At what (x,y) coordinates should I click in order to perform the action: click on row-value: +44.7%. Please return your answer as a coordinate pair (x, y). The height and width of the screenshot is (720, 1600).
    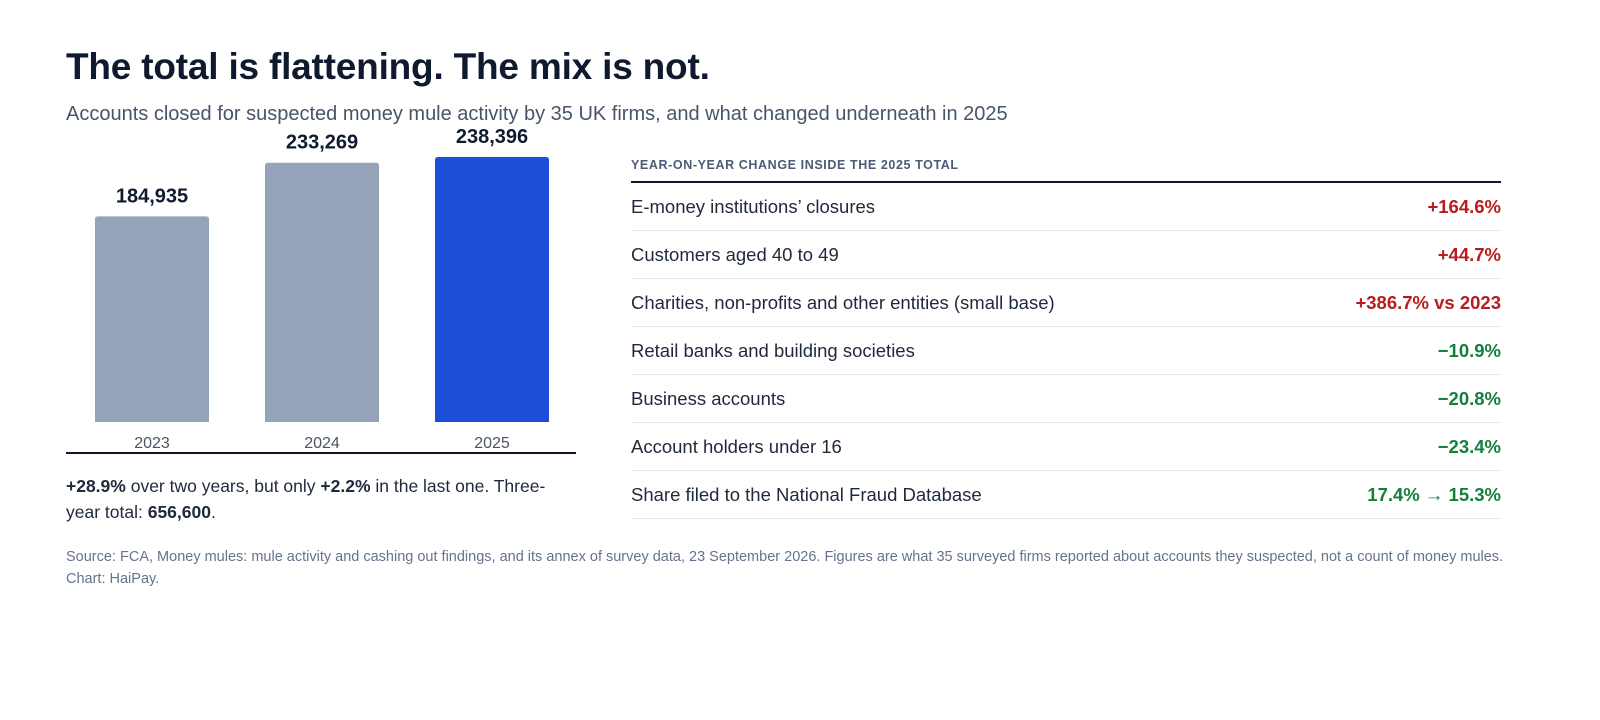
    Looking at the image, I should click on (1469, 254).